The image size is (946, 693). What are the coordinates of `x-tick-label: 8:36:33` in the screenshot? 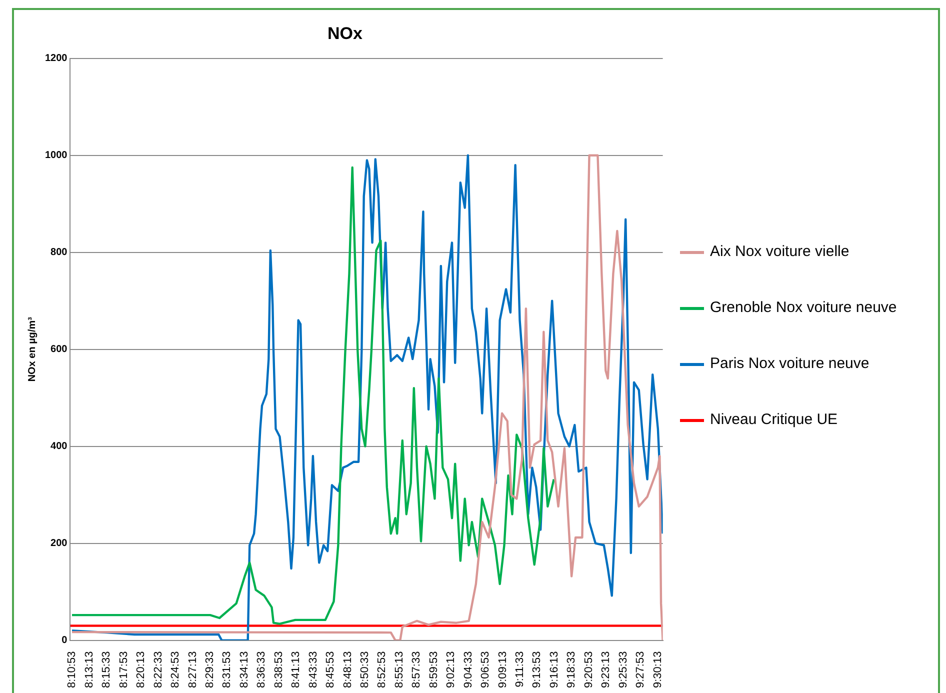 It's located at (262, 669).